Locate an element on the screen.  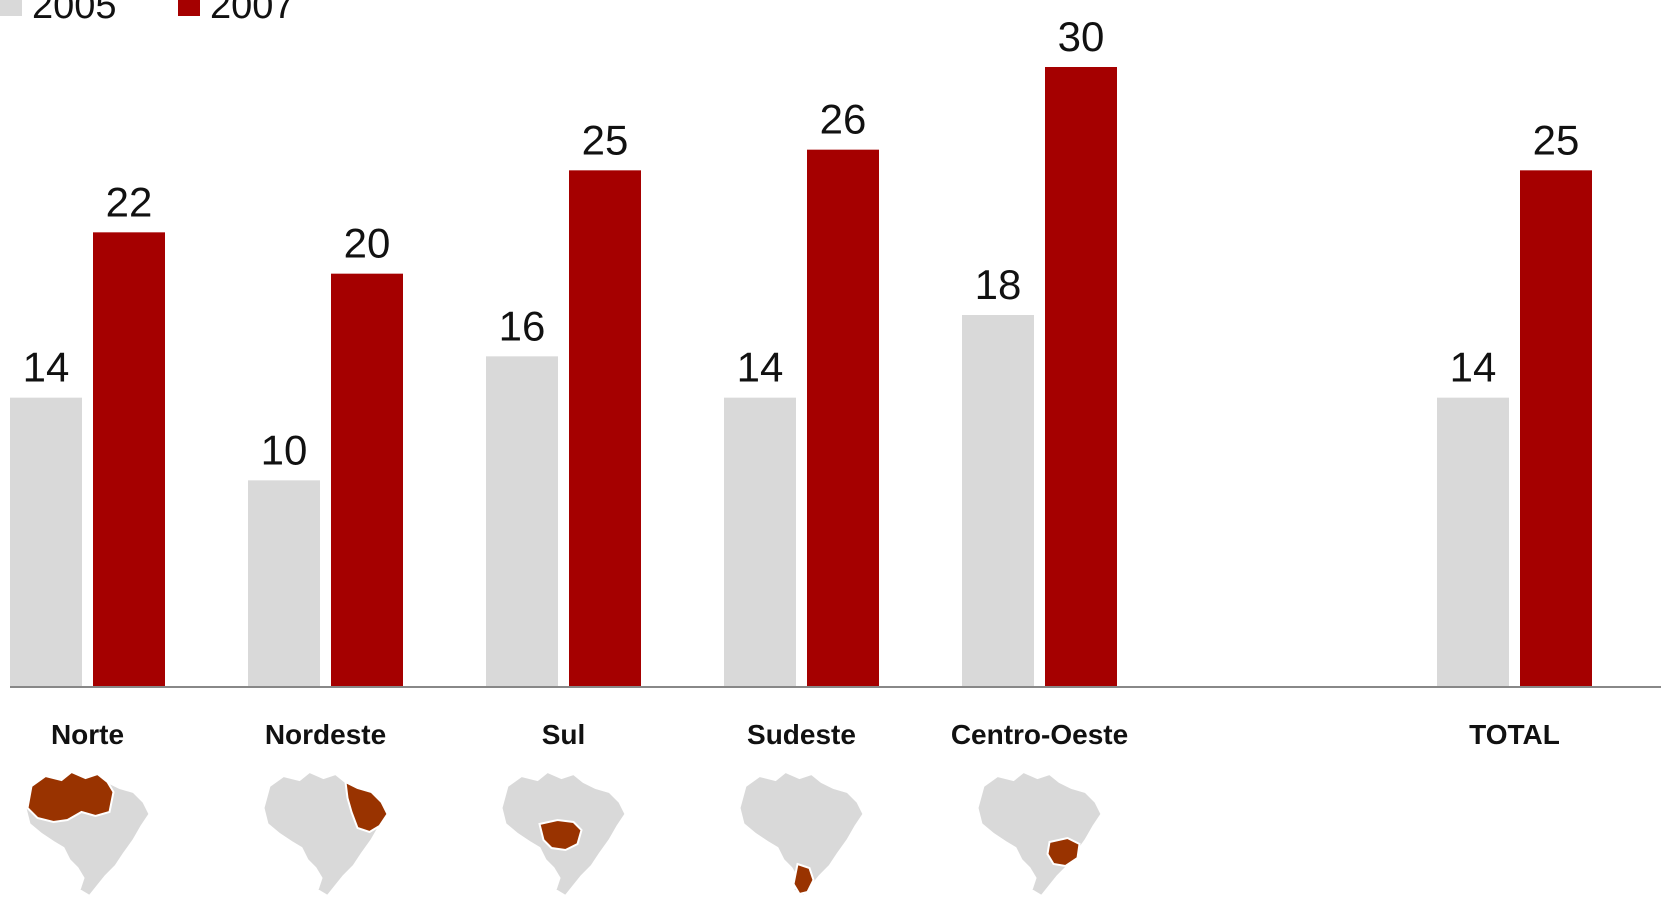
map-norte is located at coordinates (87, 834).